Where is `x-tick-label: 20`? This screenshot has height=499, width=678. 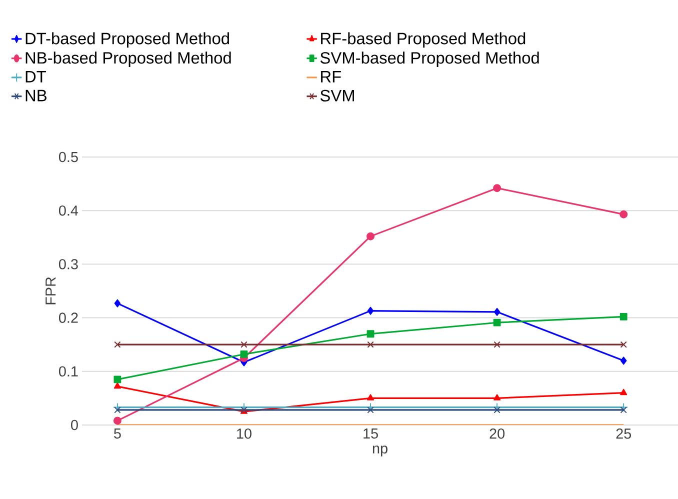
x-tick-label: 20 is located at coordinates (497, 433).